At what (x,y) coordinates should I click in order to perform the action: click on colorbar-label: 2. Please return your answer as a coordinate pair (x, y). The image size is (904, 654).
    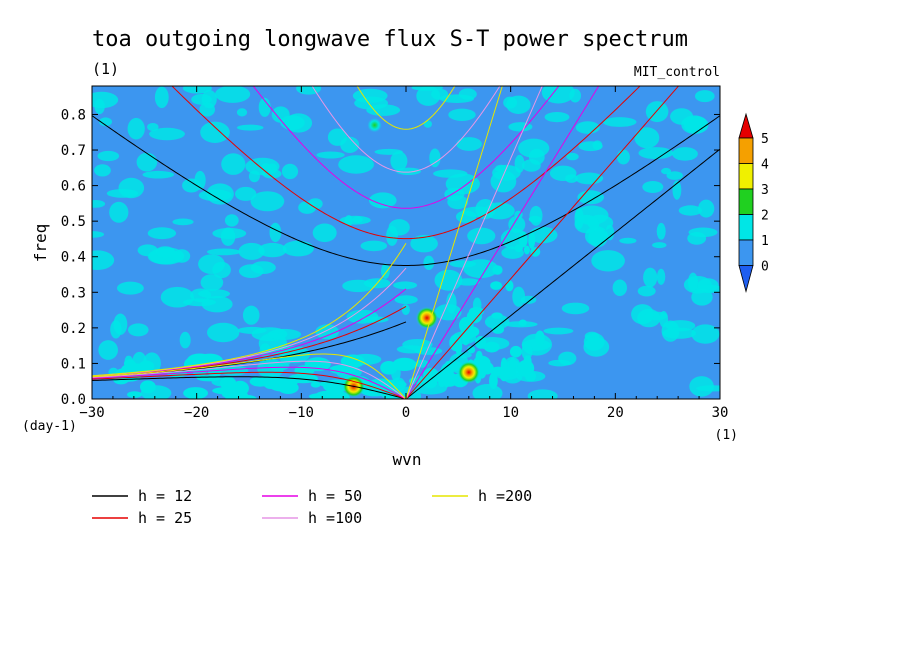
    Looking at the image, I should click on (765, 216).